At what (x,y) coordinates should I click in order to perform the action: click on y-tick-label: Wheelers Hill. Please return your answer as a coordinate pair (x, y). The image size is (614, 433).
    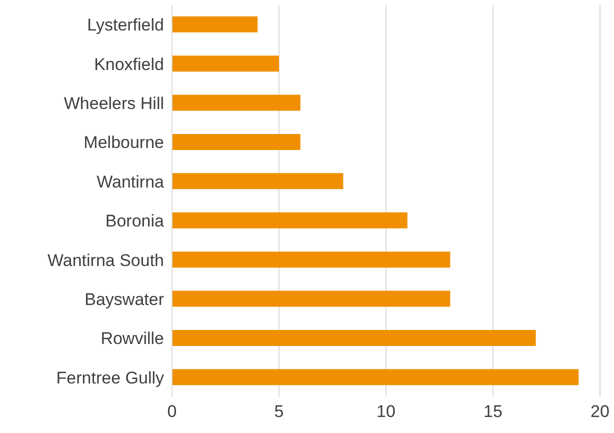
    Looking at the image, I should click on (114, 104).